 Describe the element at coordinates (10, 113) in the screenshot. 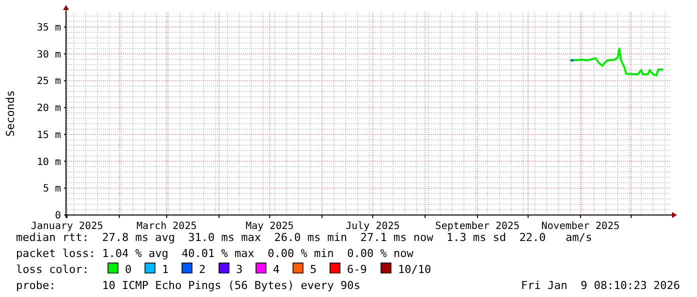

I see `y-axis-title: Seconds` at that location.